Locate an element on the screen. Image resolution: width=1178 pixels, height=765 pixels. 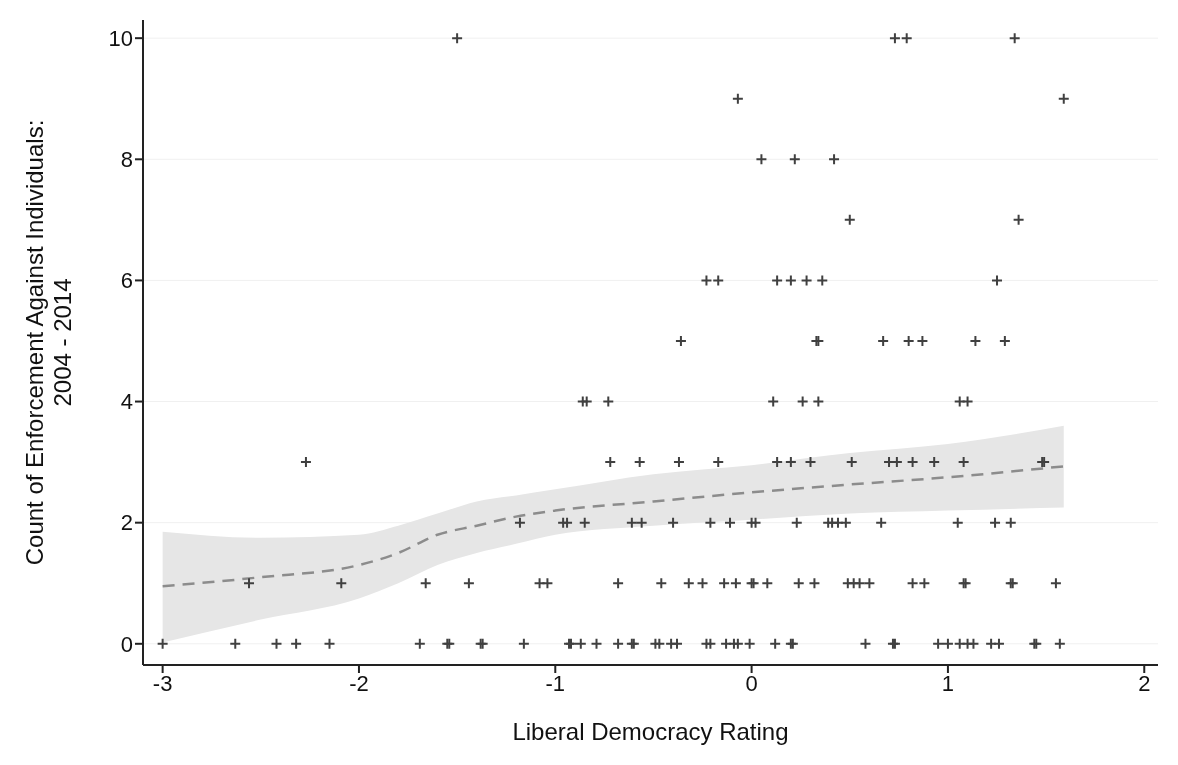
y-axis-title: Count of Enforcement Against Individuals: 2004 - 2014 is located at coordinates (48, 342).